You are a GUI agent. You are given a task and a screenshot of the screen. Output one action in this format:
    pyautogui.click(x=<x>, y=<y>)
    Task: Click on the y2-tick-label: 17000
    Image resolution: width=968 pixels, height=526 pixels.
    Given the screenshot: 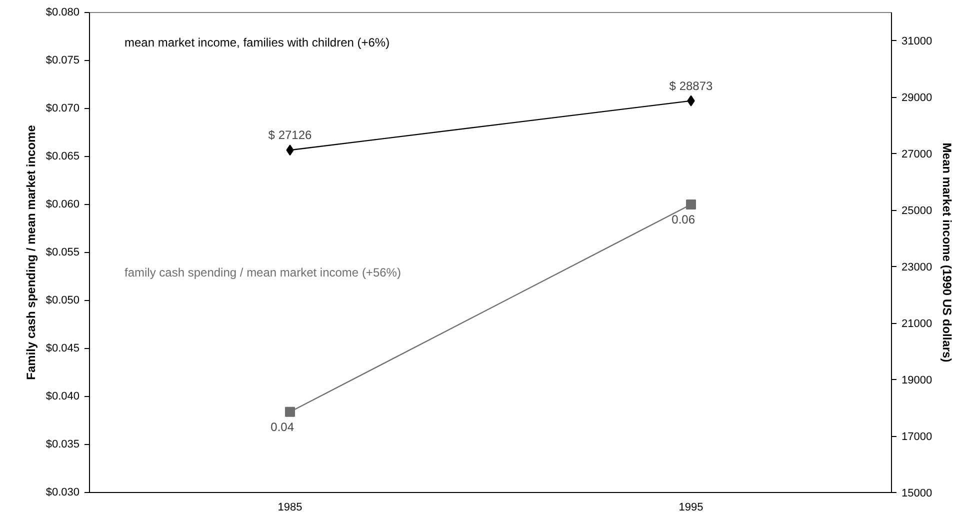 What is the action you would take?
    pyautogui.click(x=917, y=437)
    